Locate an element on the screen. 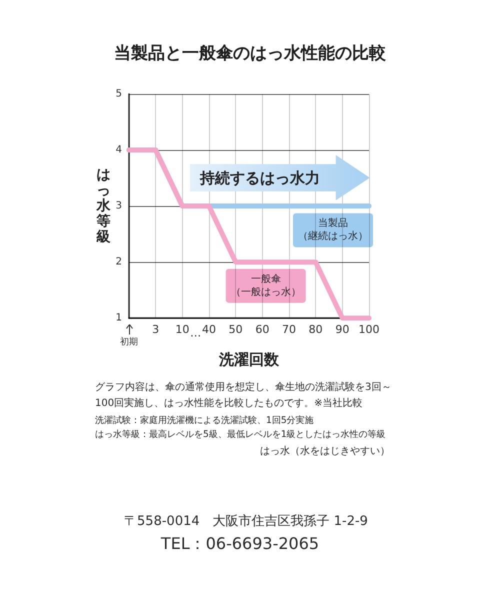 This screenshot has height=600, width=500. y-tick-label: 2 is located at coordinates (119, 262).